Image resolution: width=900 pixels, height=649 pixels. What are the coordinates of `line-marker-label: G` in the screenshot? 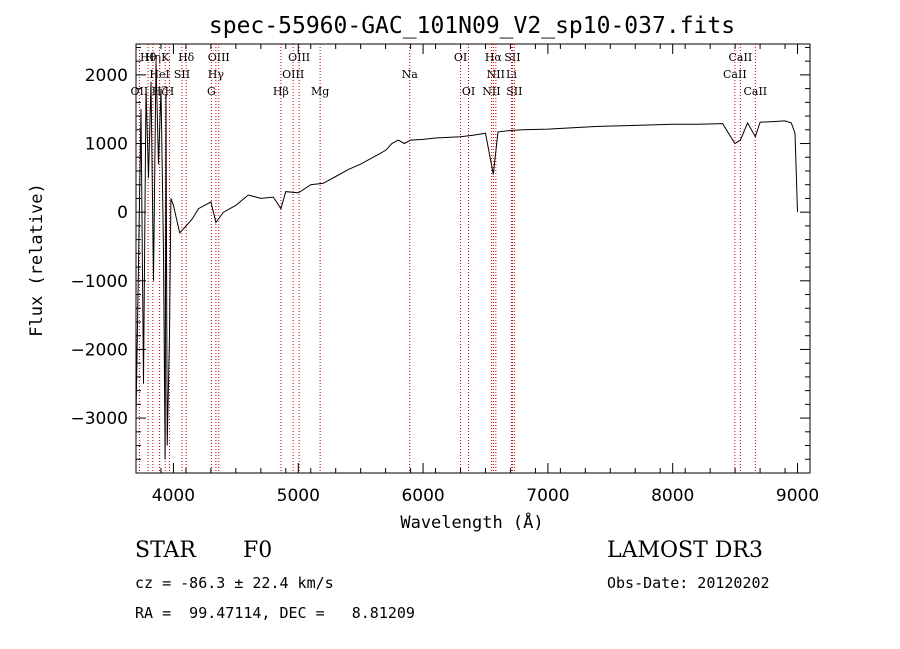 It's located at (211, 91).